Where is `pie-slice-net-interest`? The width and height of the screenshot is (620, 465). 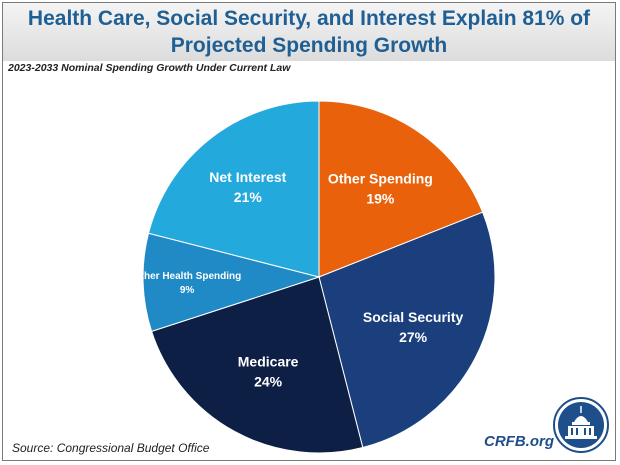 pie-slice-net-interest is located at coordinates (233, 189).